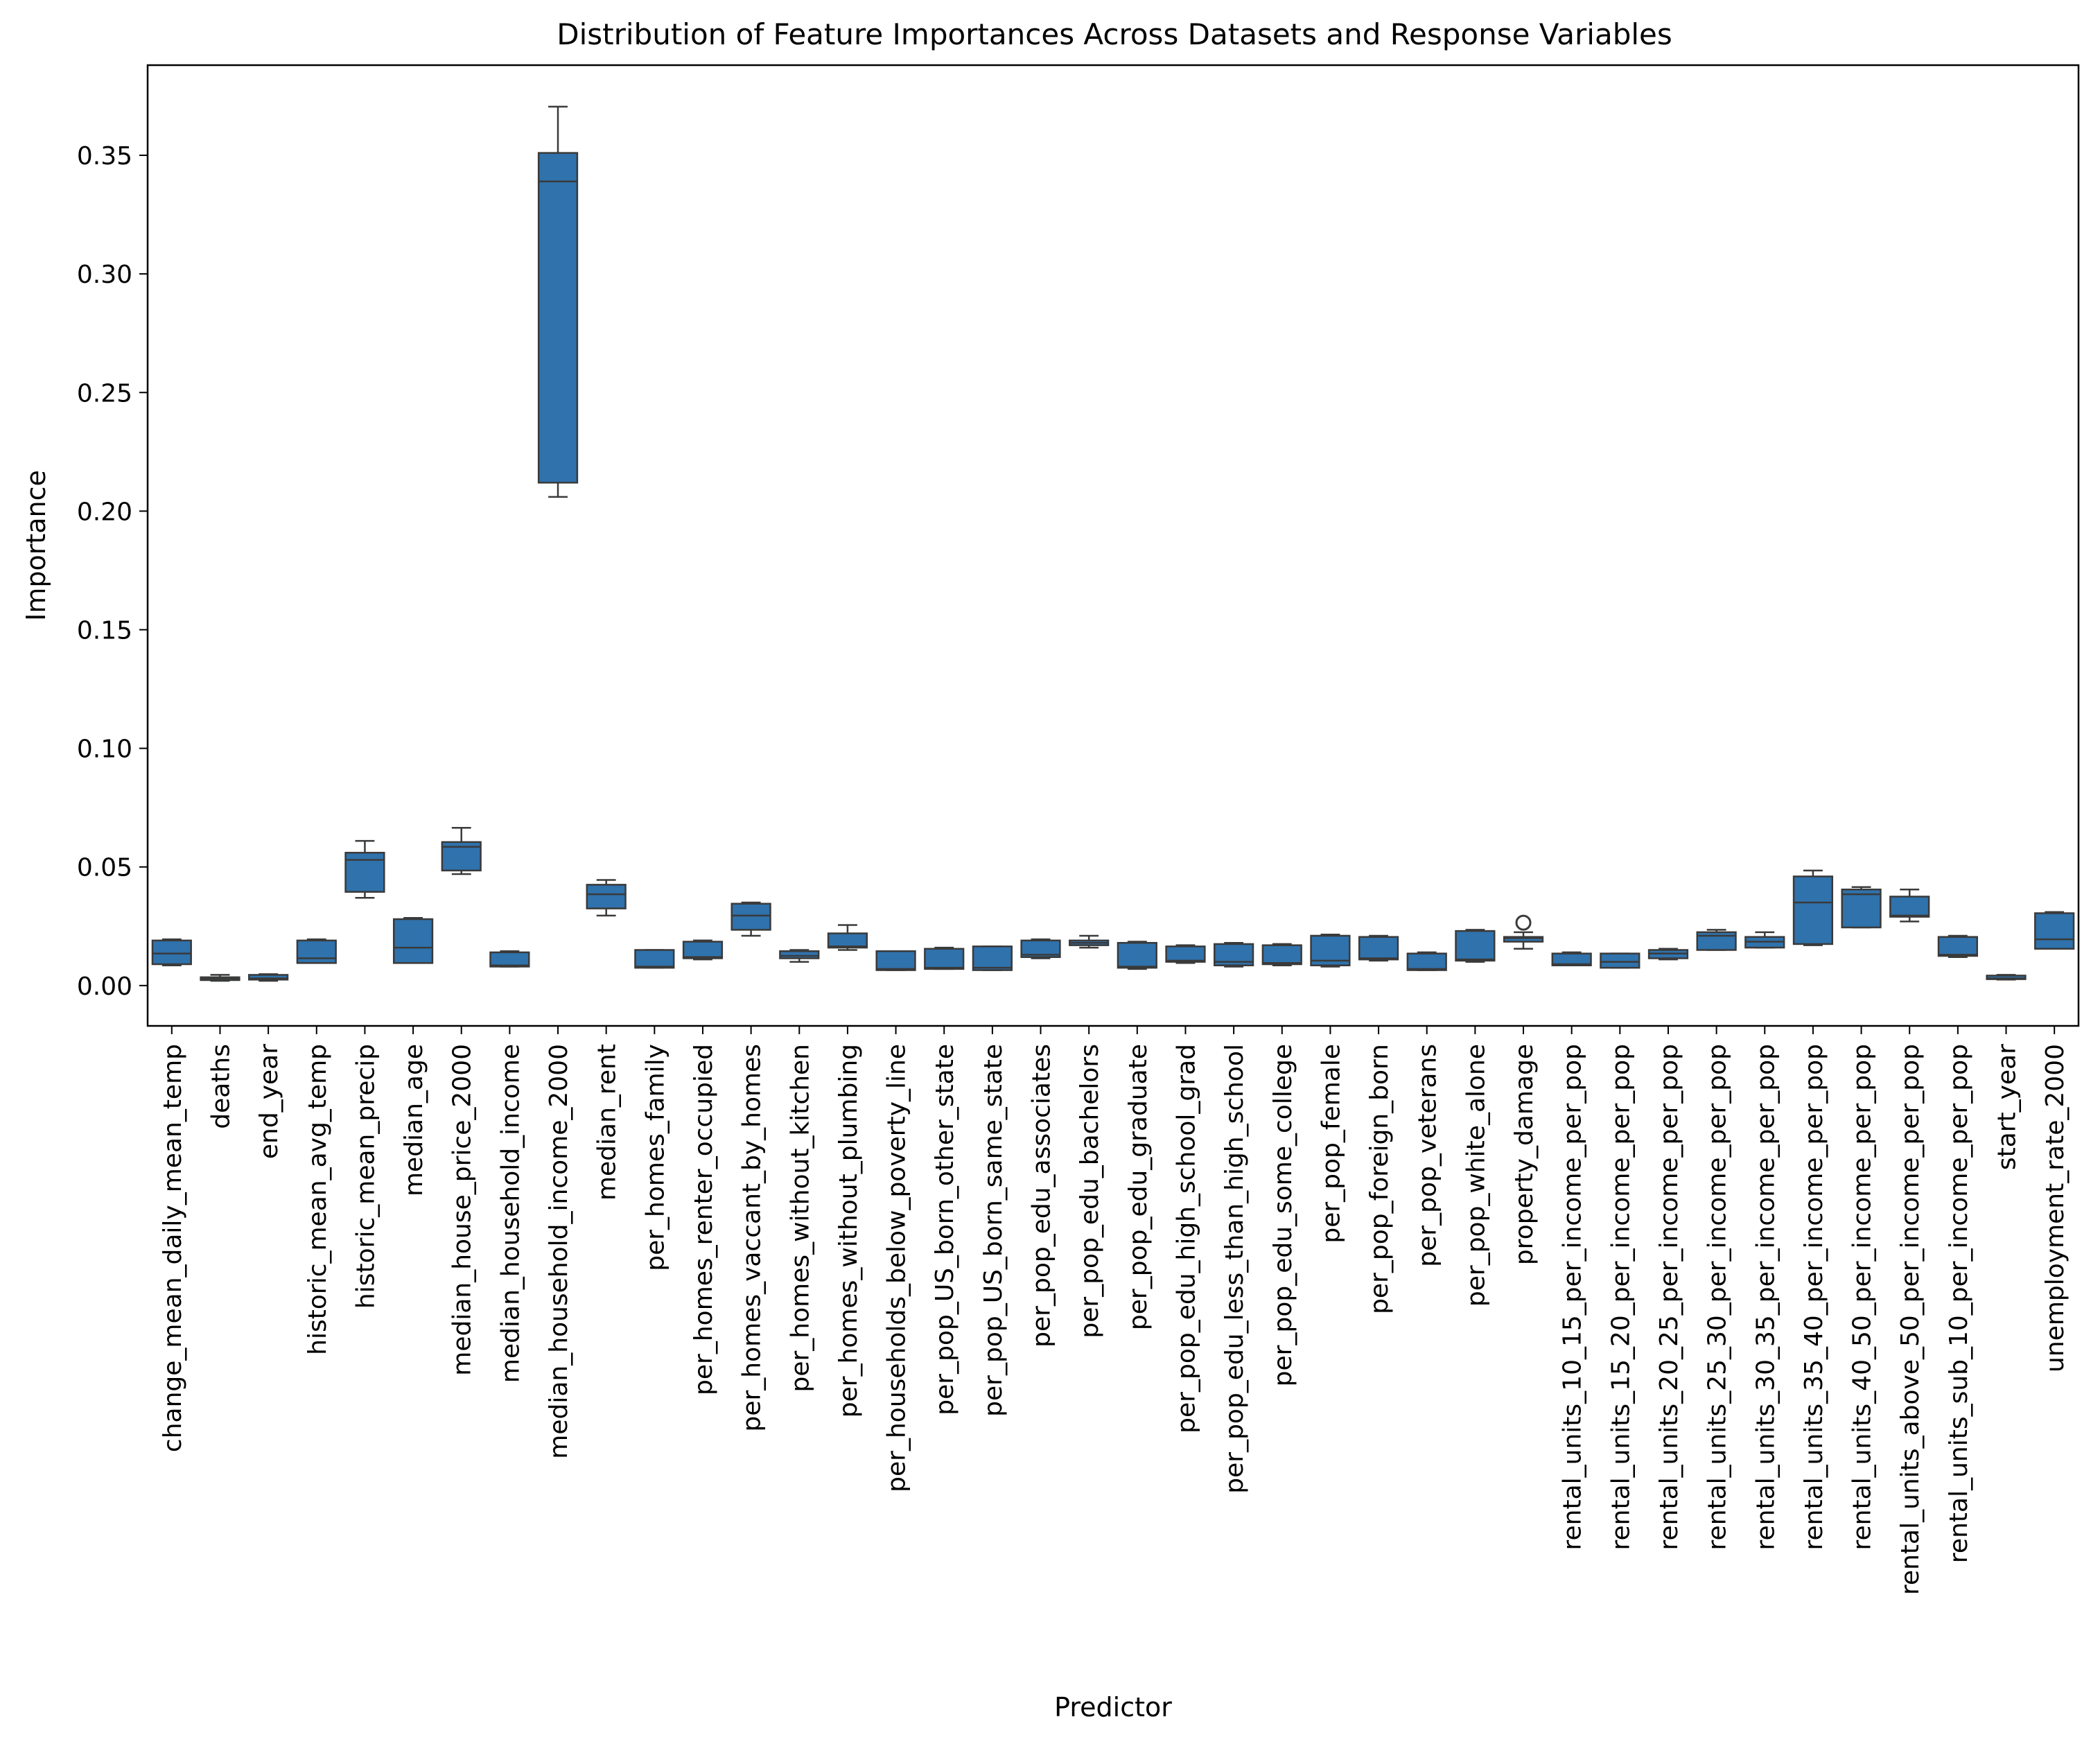 This screenshot has width=2100, height=1744. I want to click on box-rental_units_20_25_per_income_per_pop, so click(1668, 954).